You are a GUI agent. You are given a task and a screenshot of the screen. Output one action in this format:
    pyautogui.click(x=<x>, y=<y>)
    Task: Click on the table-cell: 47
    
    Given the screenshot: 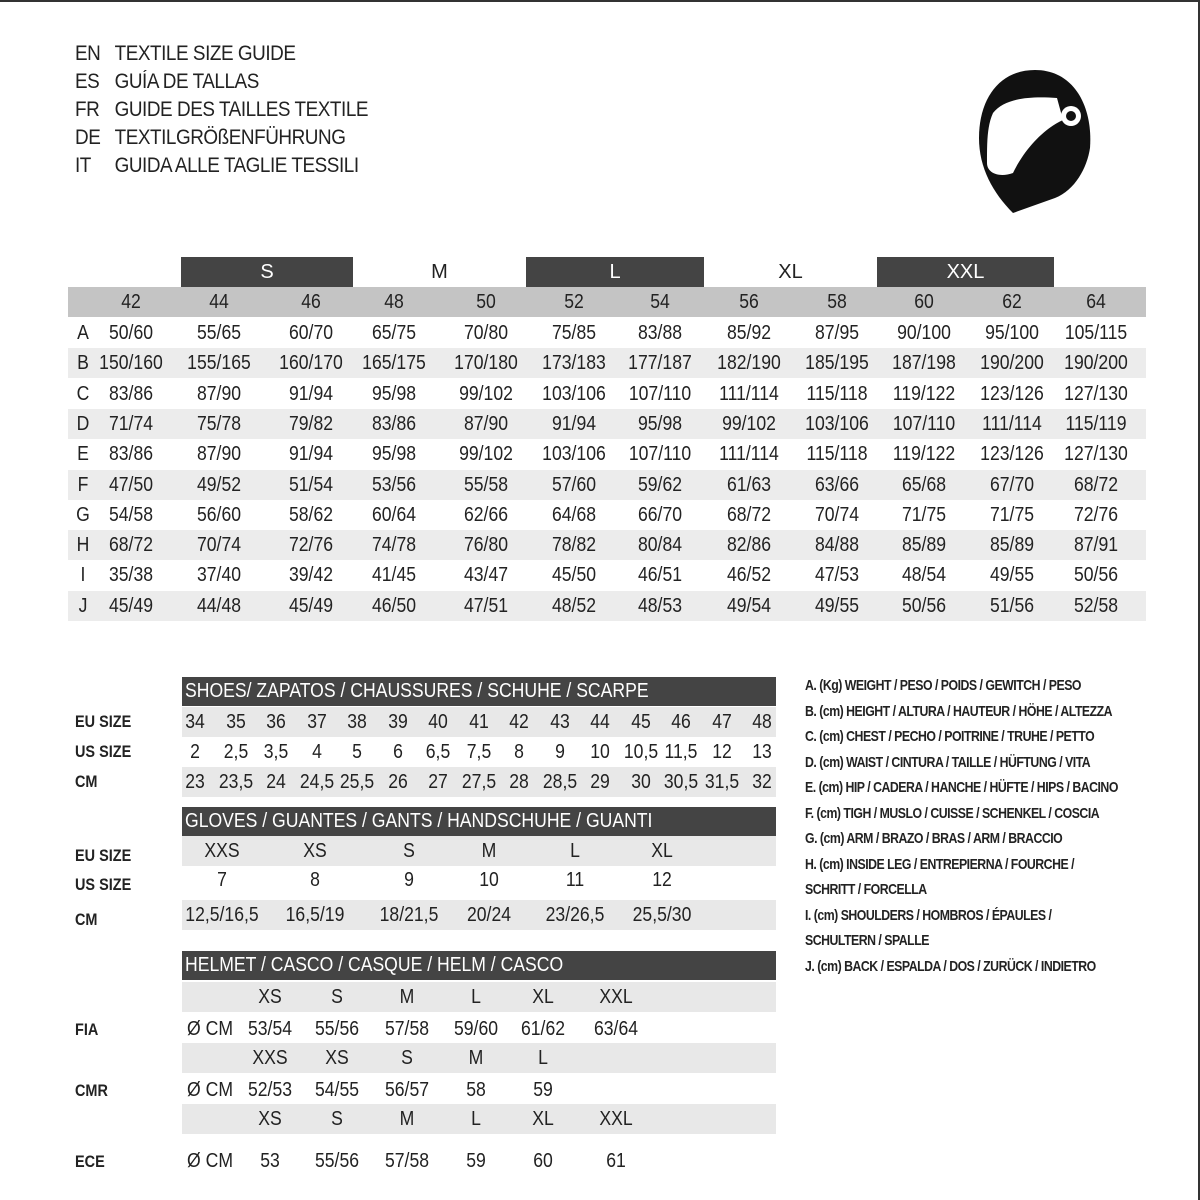 What is the action you would take?
    pyautogui.click(x=721, y=722)
    